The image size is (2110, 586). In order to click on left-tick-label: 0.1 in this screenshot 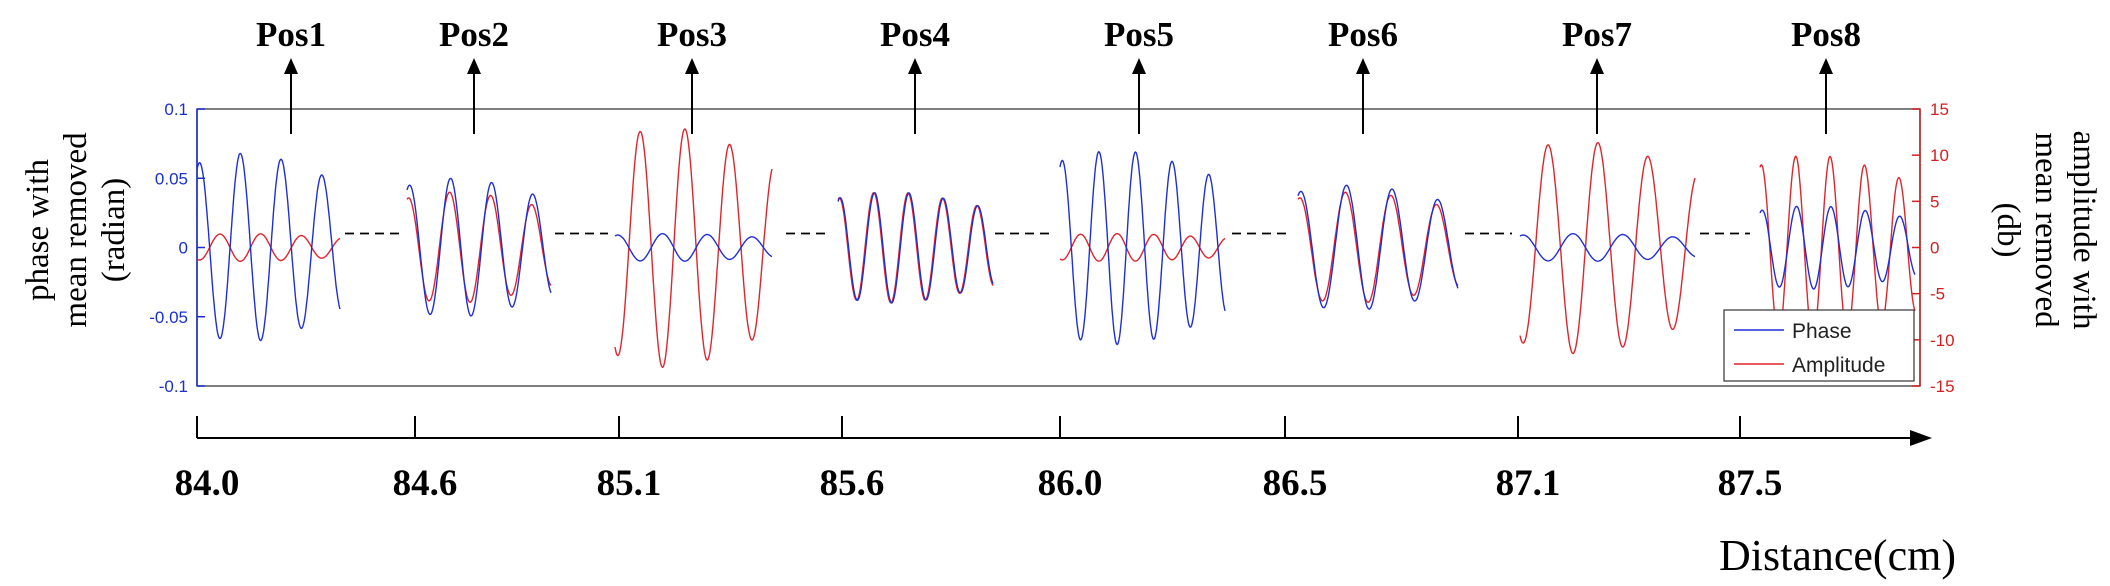, I will do `click(176, 109)`.